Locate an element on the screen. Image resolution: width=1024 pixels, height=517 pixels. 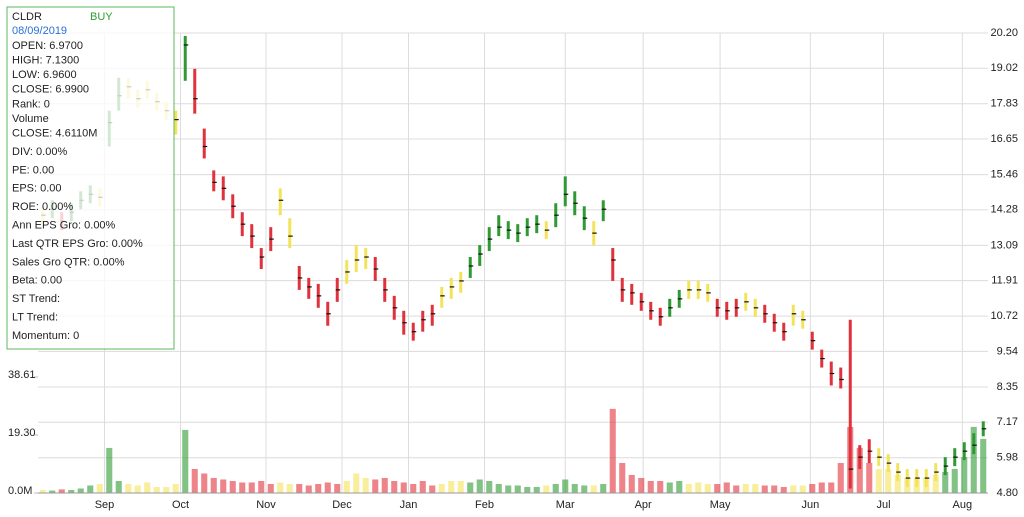
y-tick-label: 14.28 is located at coordinates (1004, 210).